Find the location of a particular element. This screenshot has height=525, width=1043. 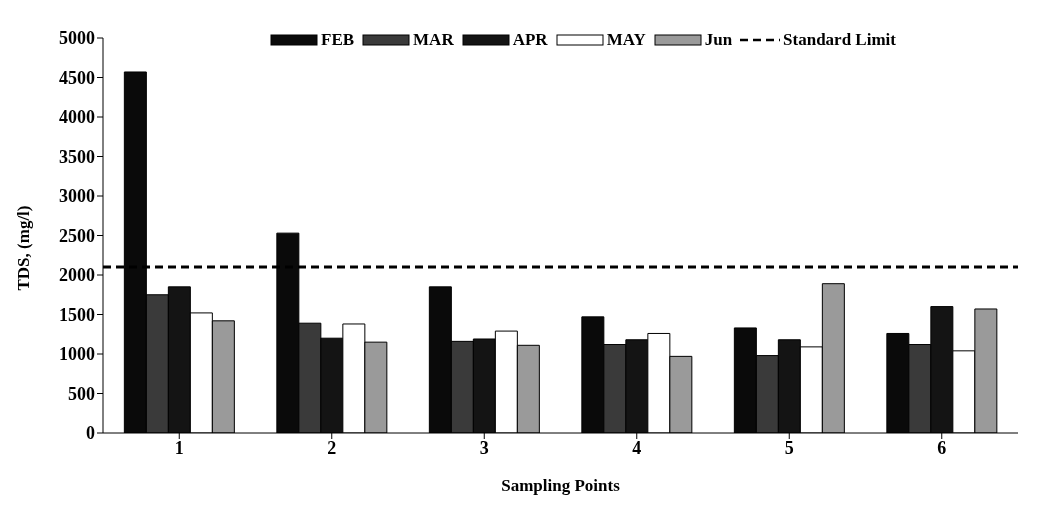

y-tick-label: 2000 is located at coordinates (77, 275).